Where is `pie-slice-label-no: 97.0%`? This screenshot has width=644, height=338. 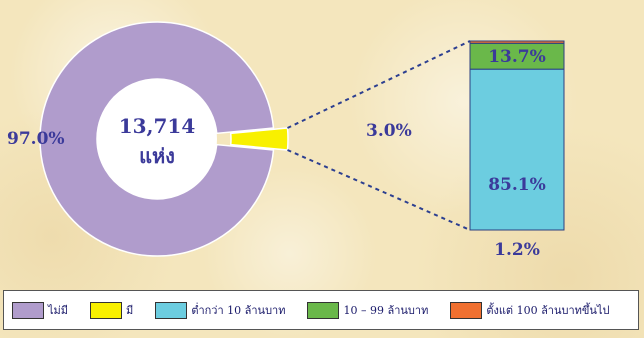 pie-slice-label-no: 97.0% is located at coordinates (36, 139).